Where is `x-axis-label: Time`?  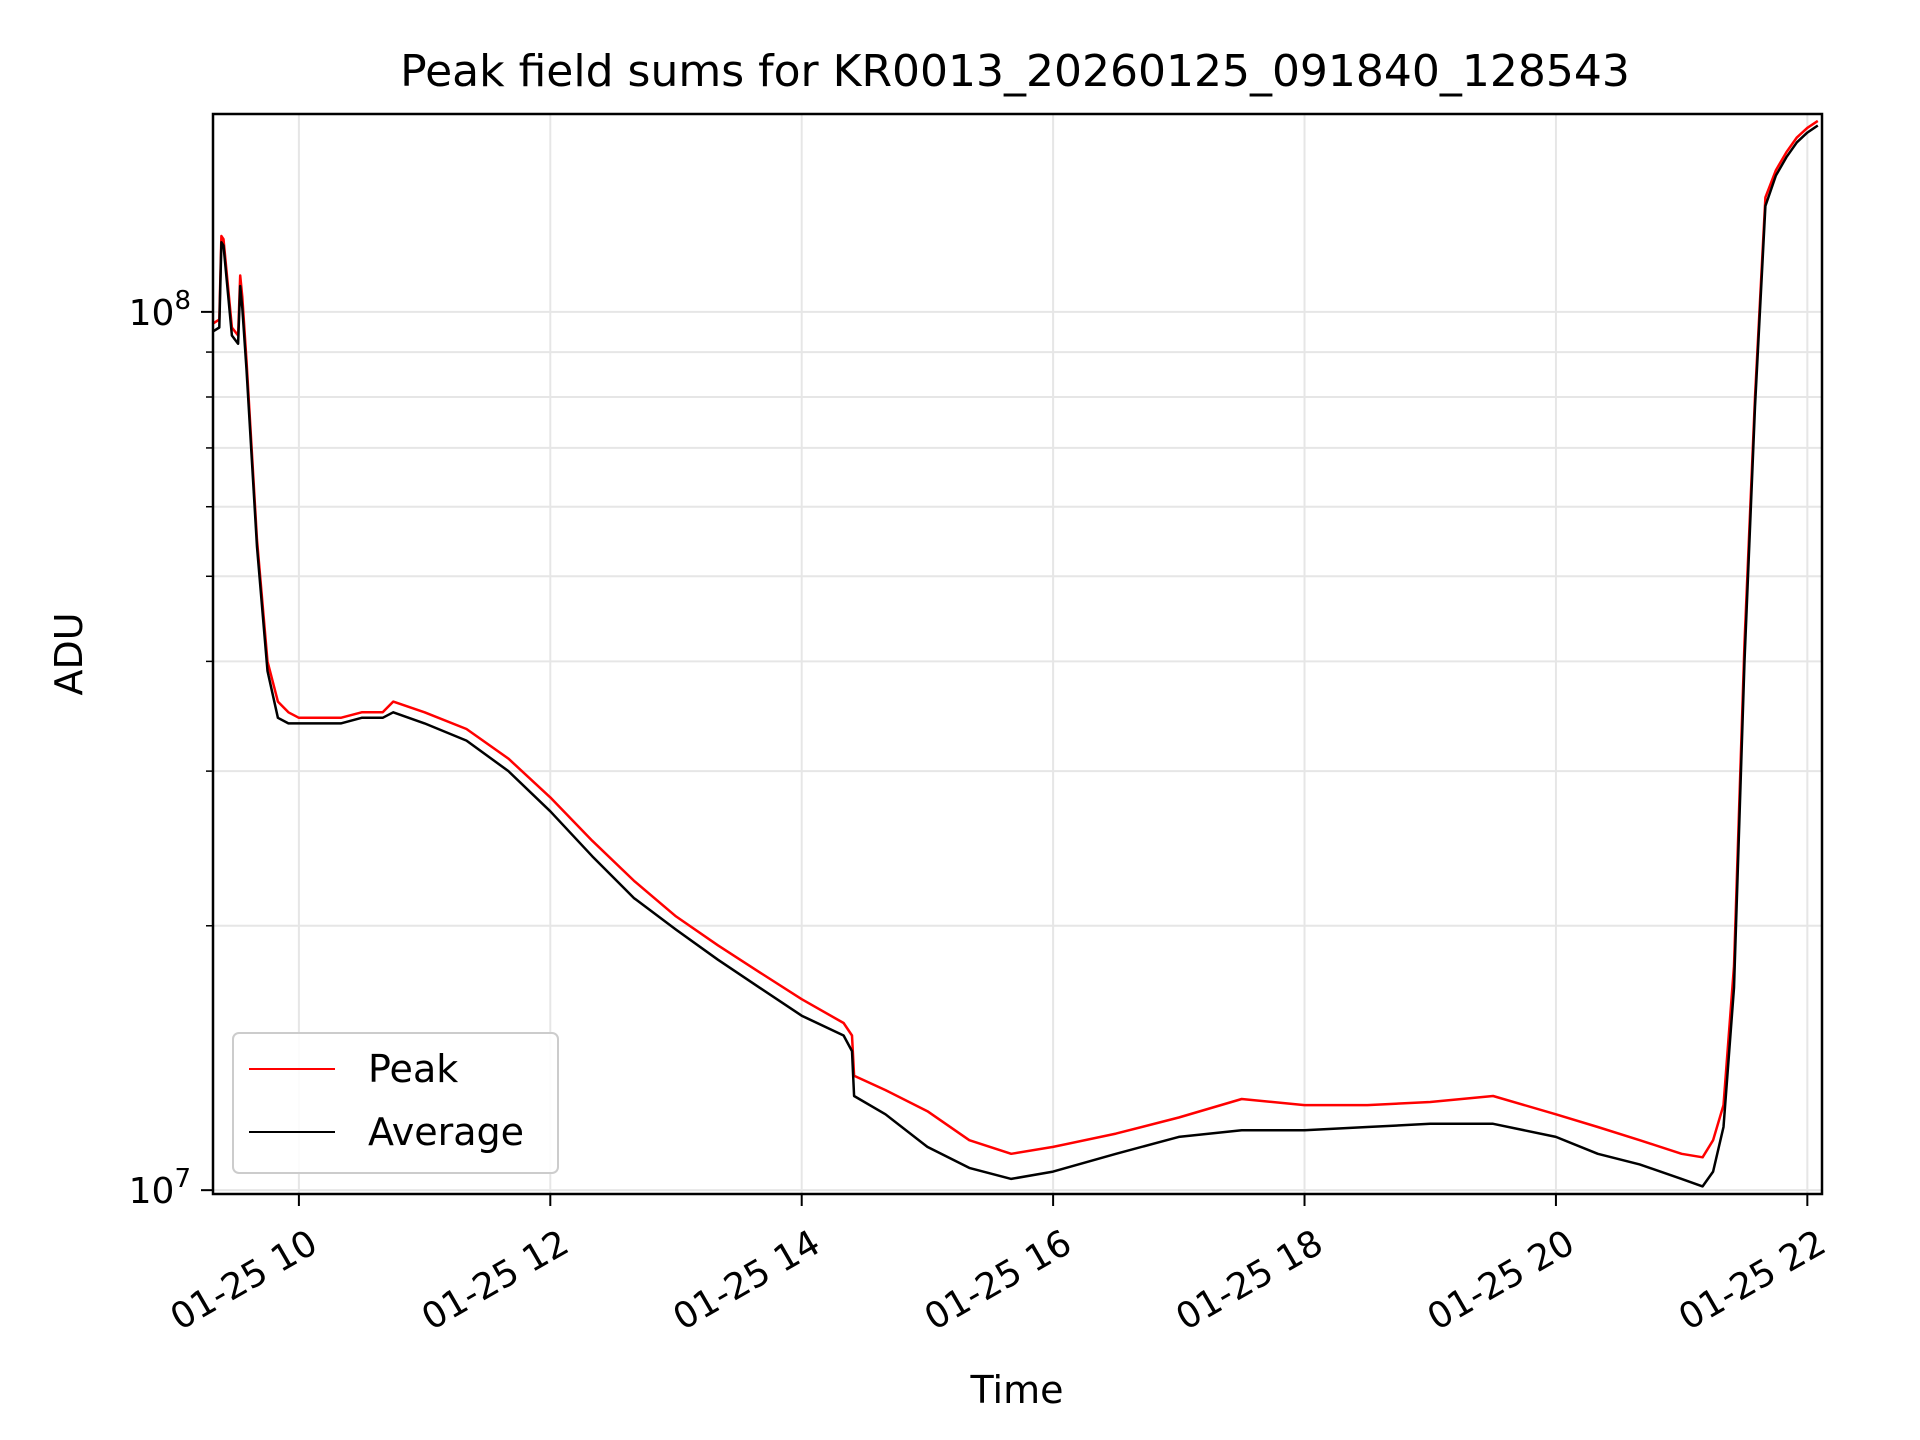 x-axis-label: Time is located at coordinates (1017, 1390).